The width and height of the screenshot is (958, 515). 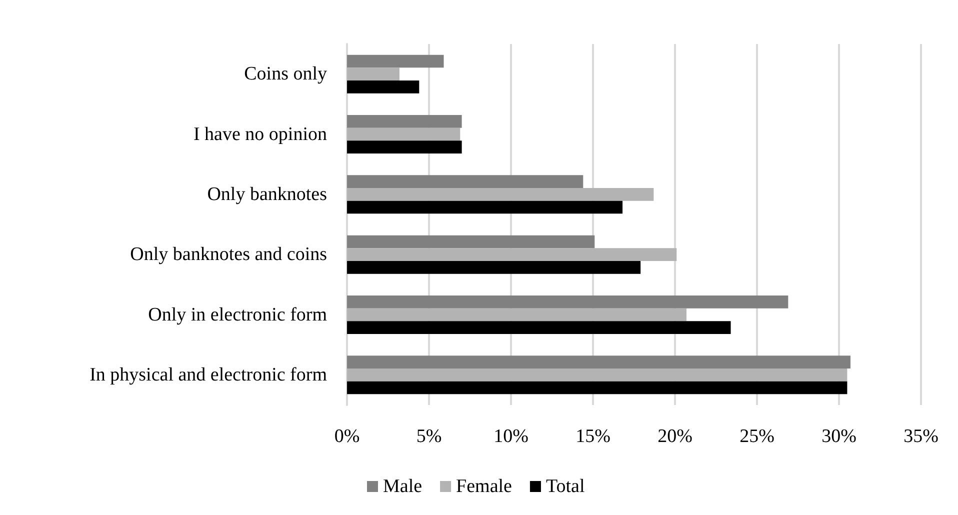 I want to click on y-tick-label: I have no opinion, so click(x=260, y=134).